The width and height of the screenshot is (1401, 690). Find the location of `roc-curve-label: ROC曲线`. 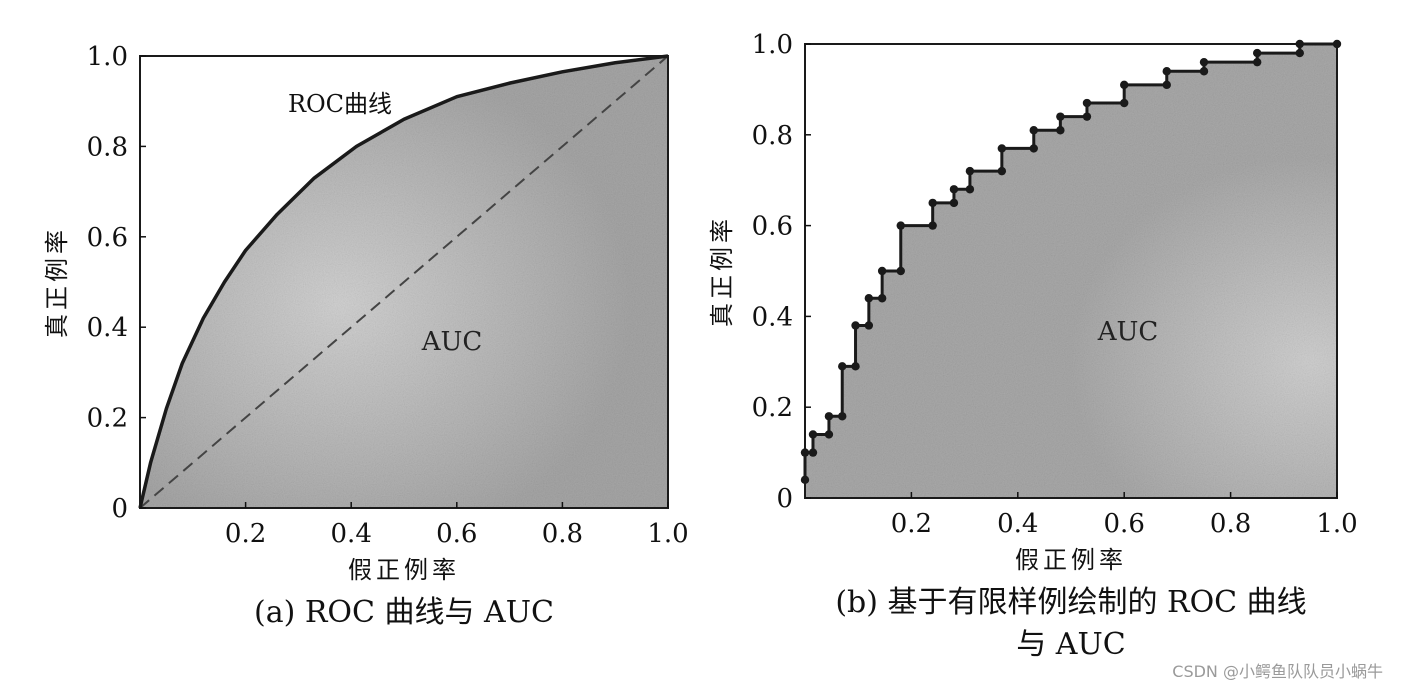

roc-curve-label: ROC曲线 is located at coordinates (340, 104).